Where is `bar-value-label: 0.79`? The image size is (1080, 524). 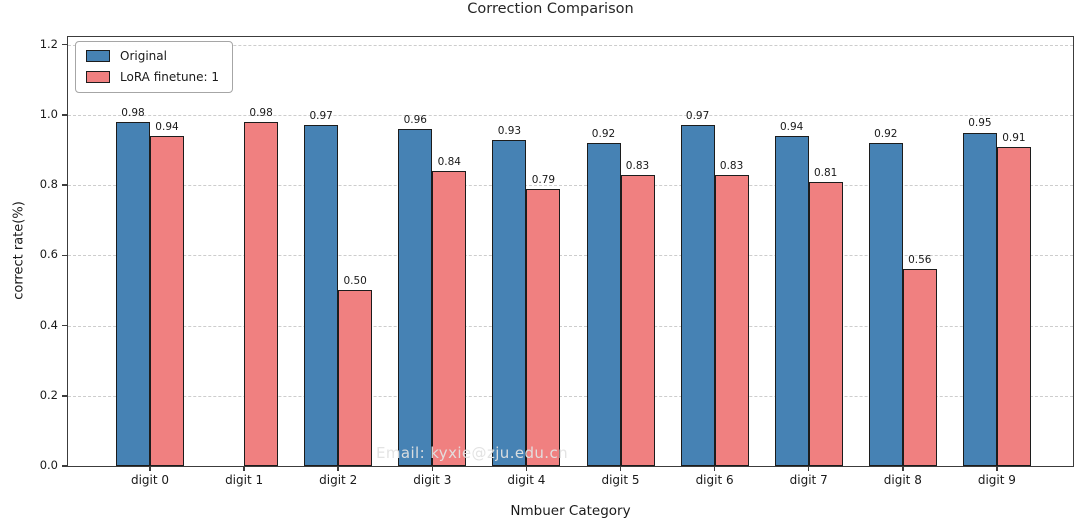 bar-value-label: 0.79 is located at coordinates (543, 179).